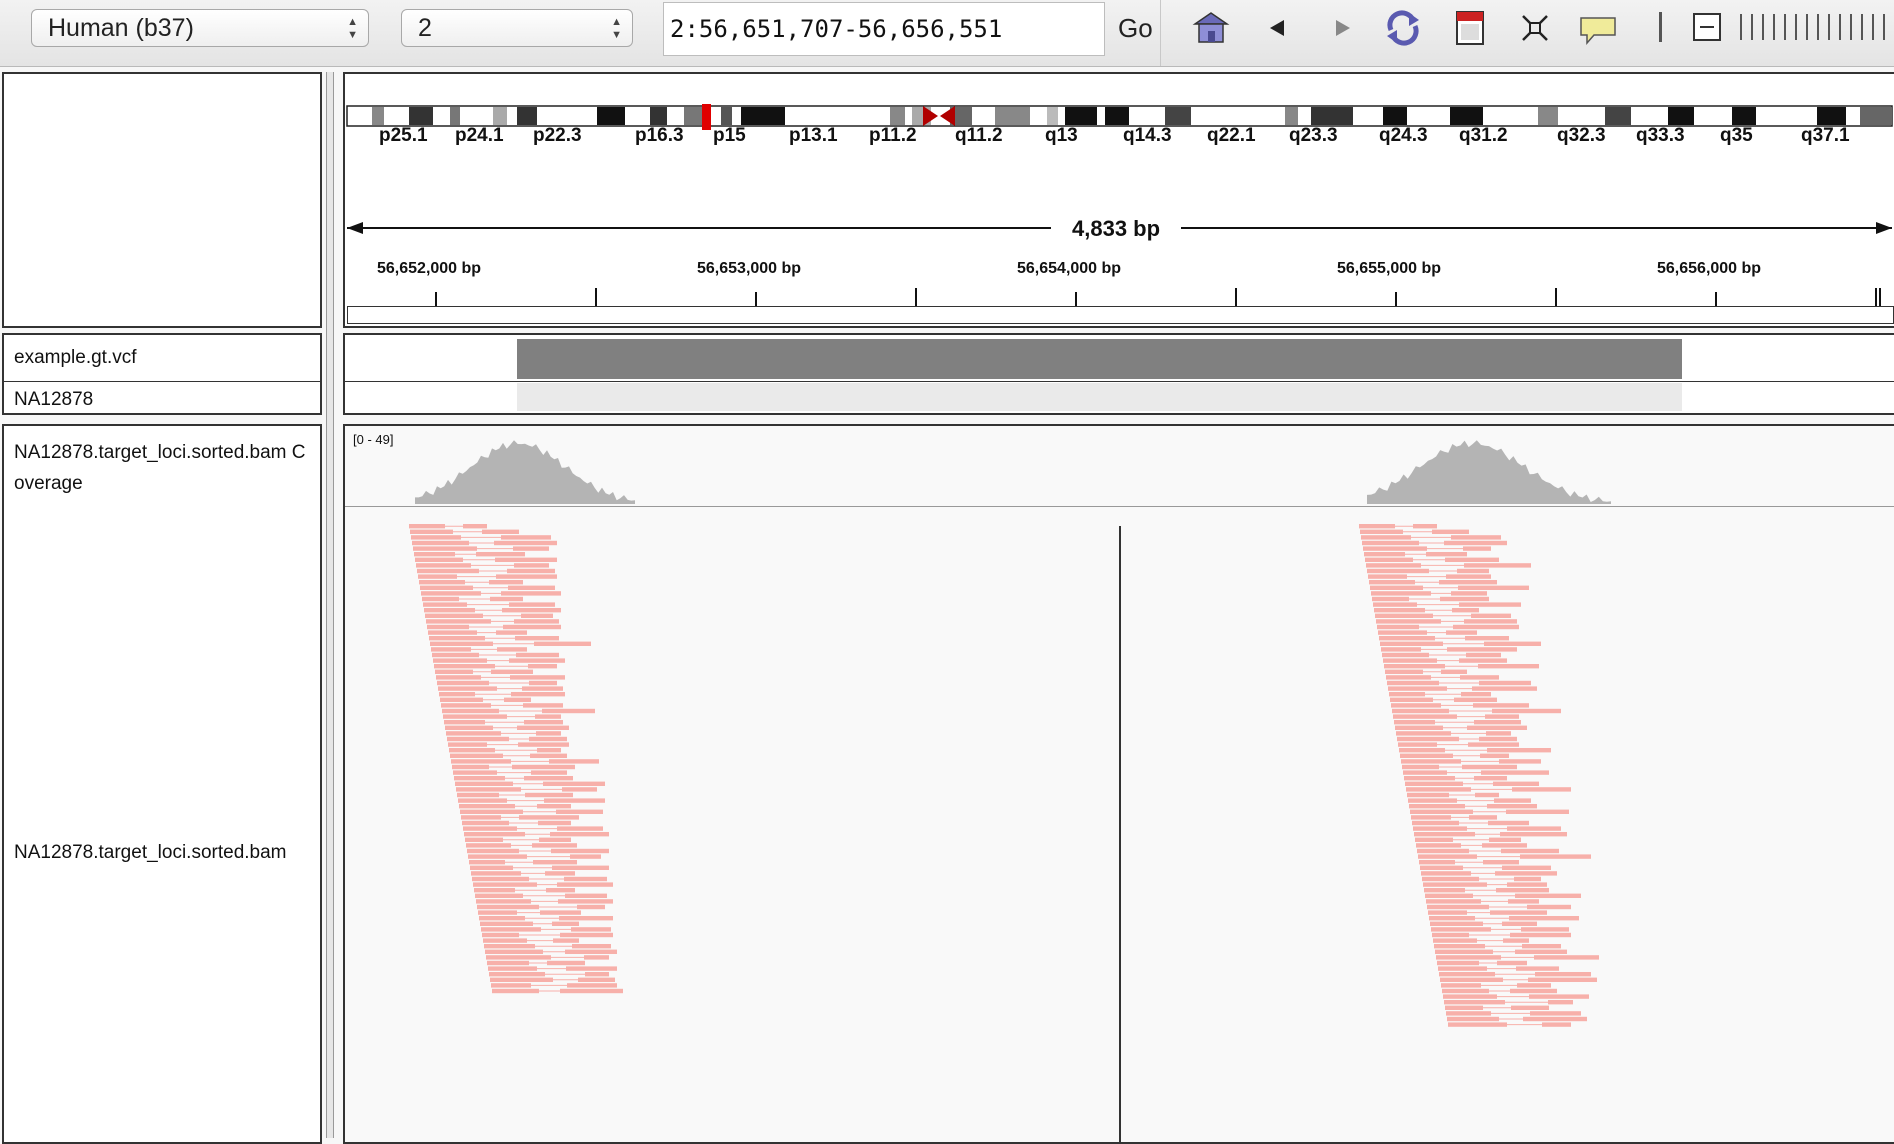 This screenshot has height=1144, width=1894. I want to click on ruler-region-bar, so click(1120, 315).